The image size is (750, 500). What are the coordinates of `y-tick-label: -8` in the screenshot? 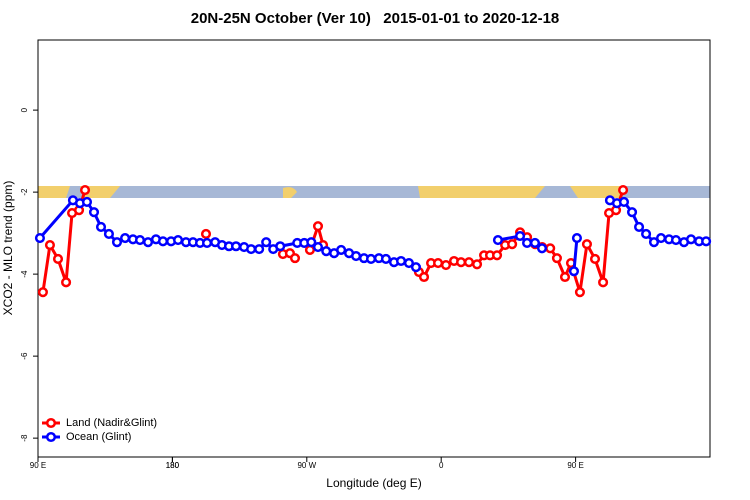 It's located at (24, 438).